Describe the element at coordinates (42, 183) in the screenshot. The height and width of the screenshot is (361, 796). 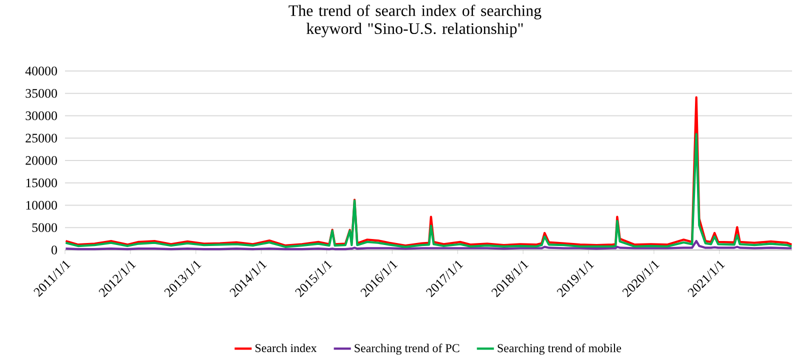
I see `y-tick-label: 15000` at that location.